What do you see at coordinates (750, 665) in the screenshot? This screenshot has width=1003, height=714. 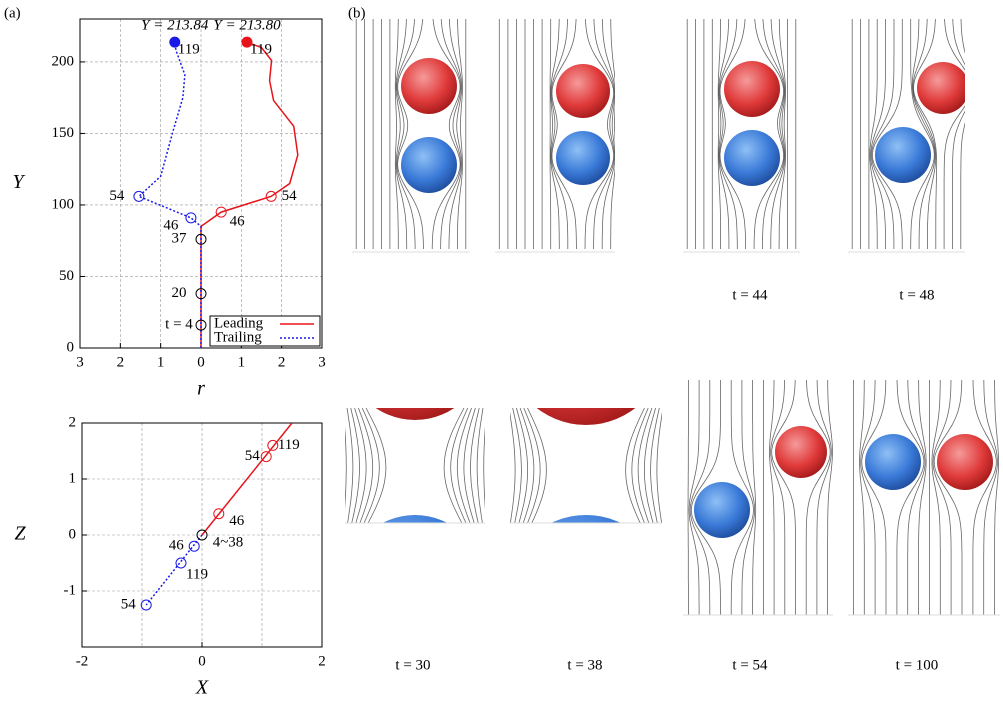 I see `caption: t = 54` at bounding box center [750, 665].